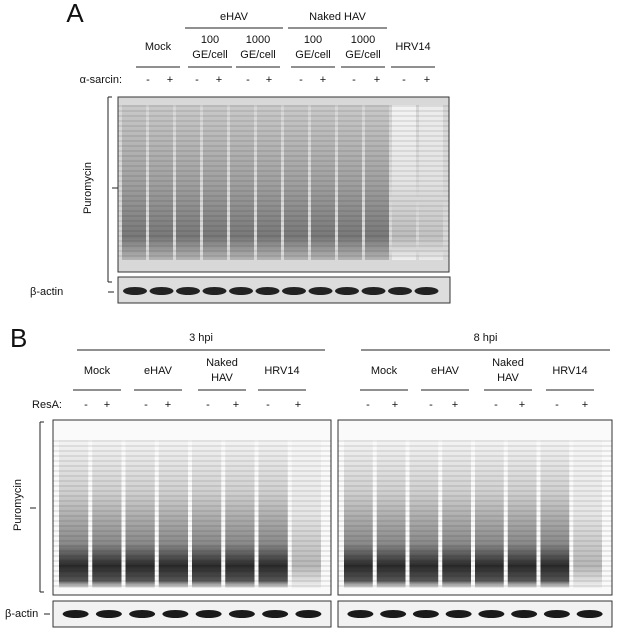 Image resolution: width=617 pixels, height=631 pixels. What do you see at coordinates (47, 405) in the screenshot?
I see `treatment-label: ResA:` at bounding box center [47, 405].